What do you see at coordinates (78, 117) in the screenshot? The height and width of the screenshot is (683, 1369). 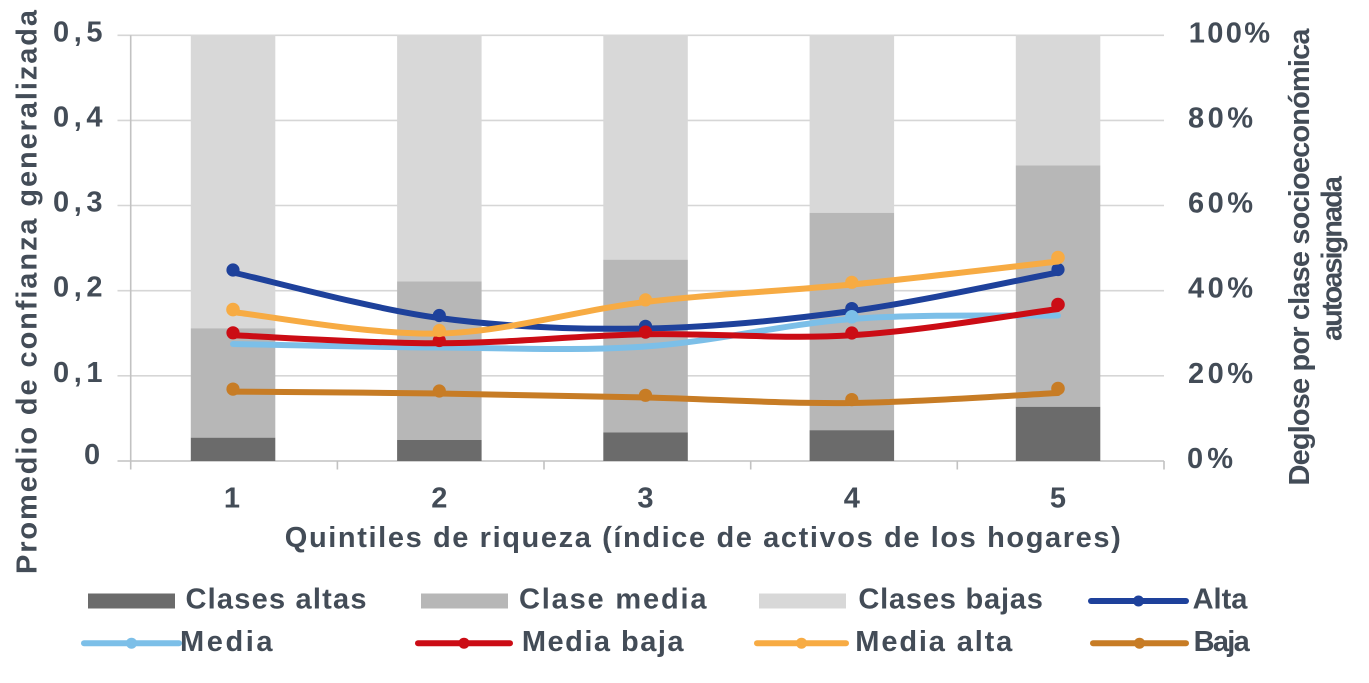 I see `svg-text: 0,4` at bounding box center [78, 117].